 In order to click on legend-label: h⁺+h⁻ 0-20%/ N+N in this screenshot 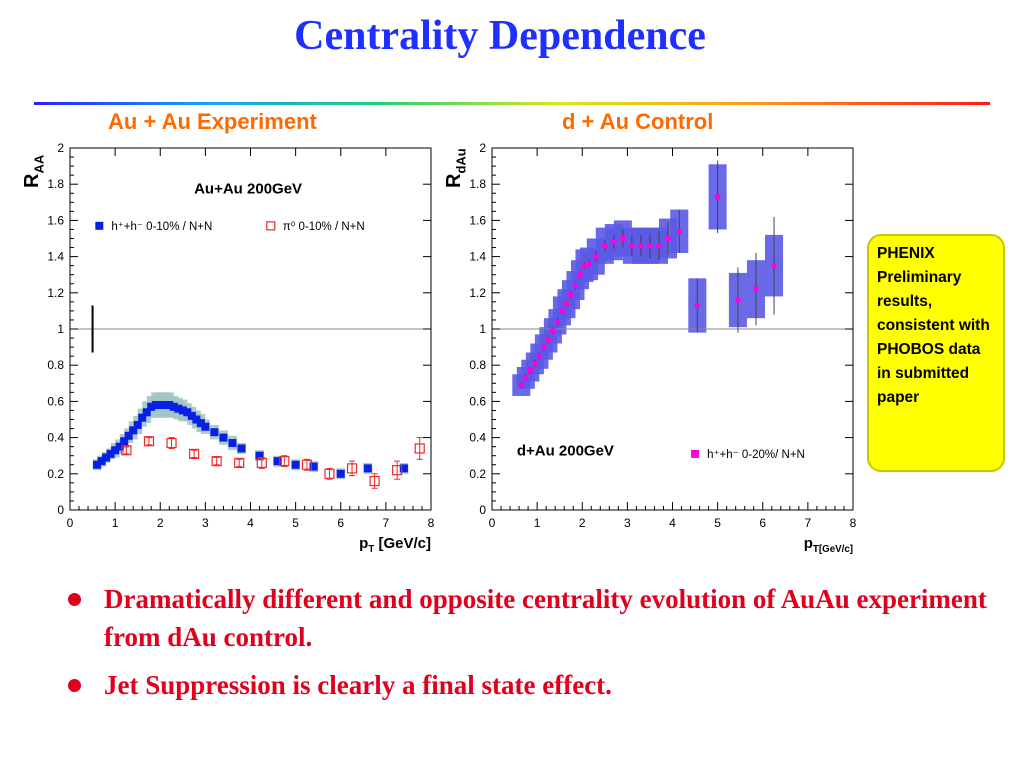, I will do `click(756, 455)`.